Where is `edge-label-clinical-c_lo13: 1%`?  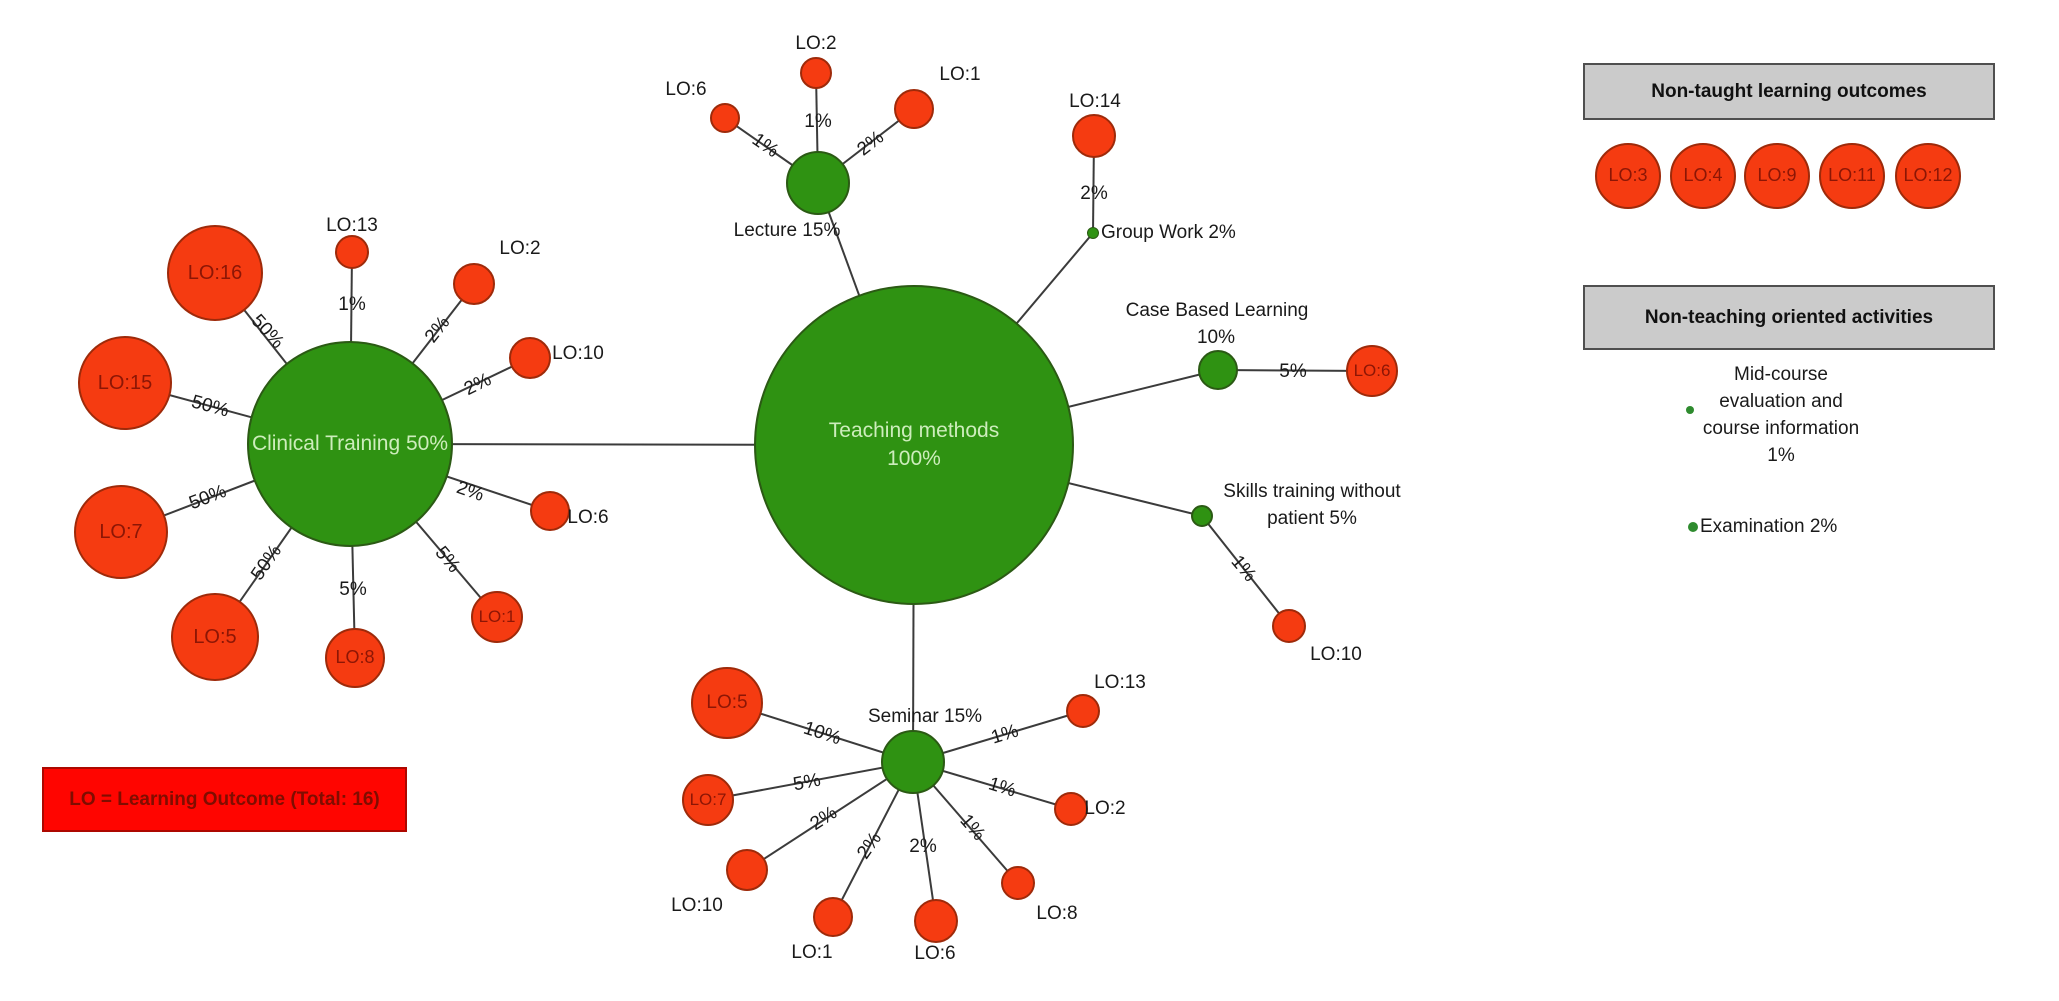 edge-label-clinical-c_lo13: 1% is located at coordinates (352, 304).